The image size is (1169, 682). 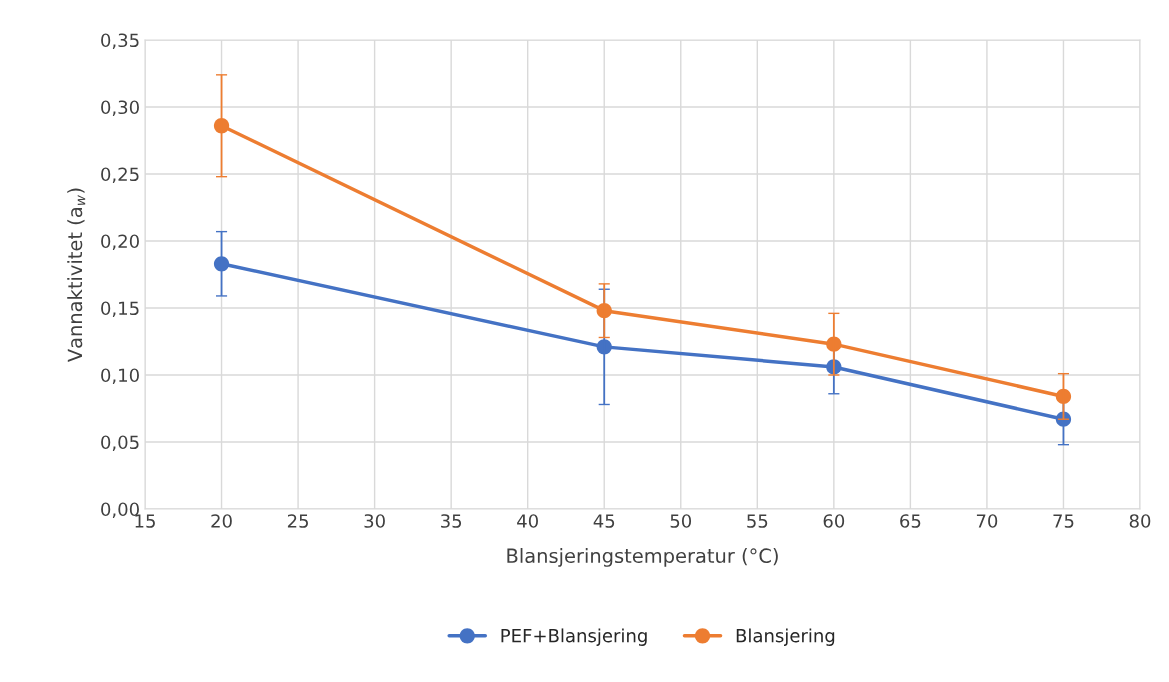 What do you see at coordinates (221, 521) in the screenshot?
I see `x-tick-label: 20` at bounding box center [221, 521].